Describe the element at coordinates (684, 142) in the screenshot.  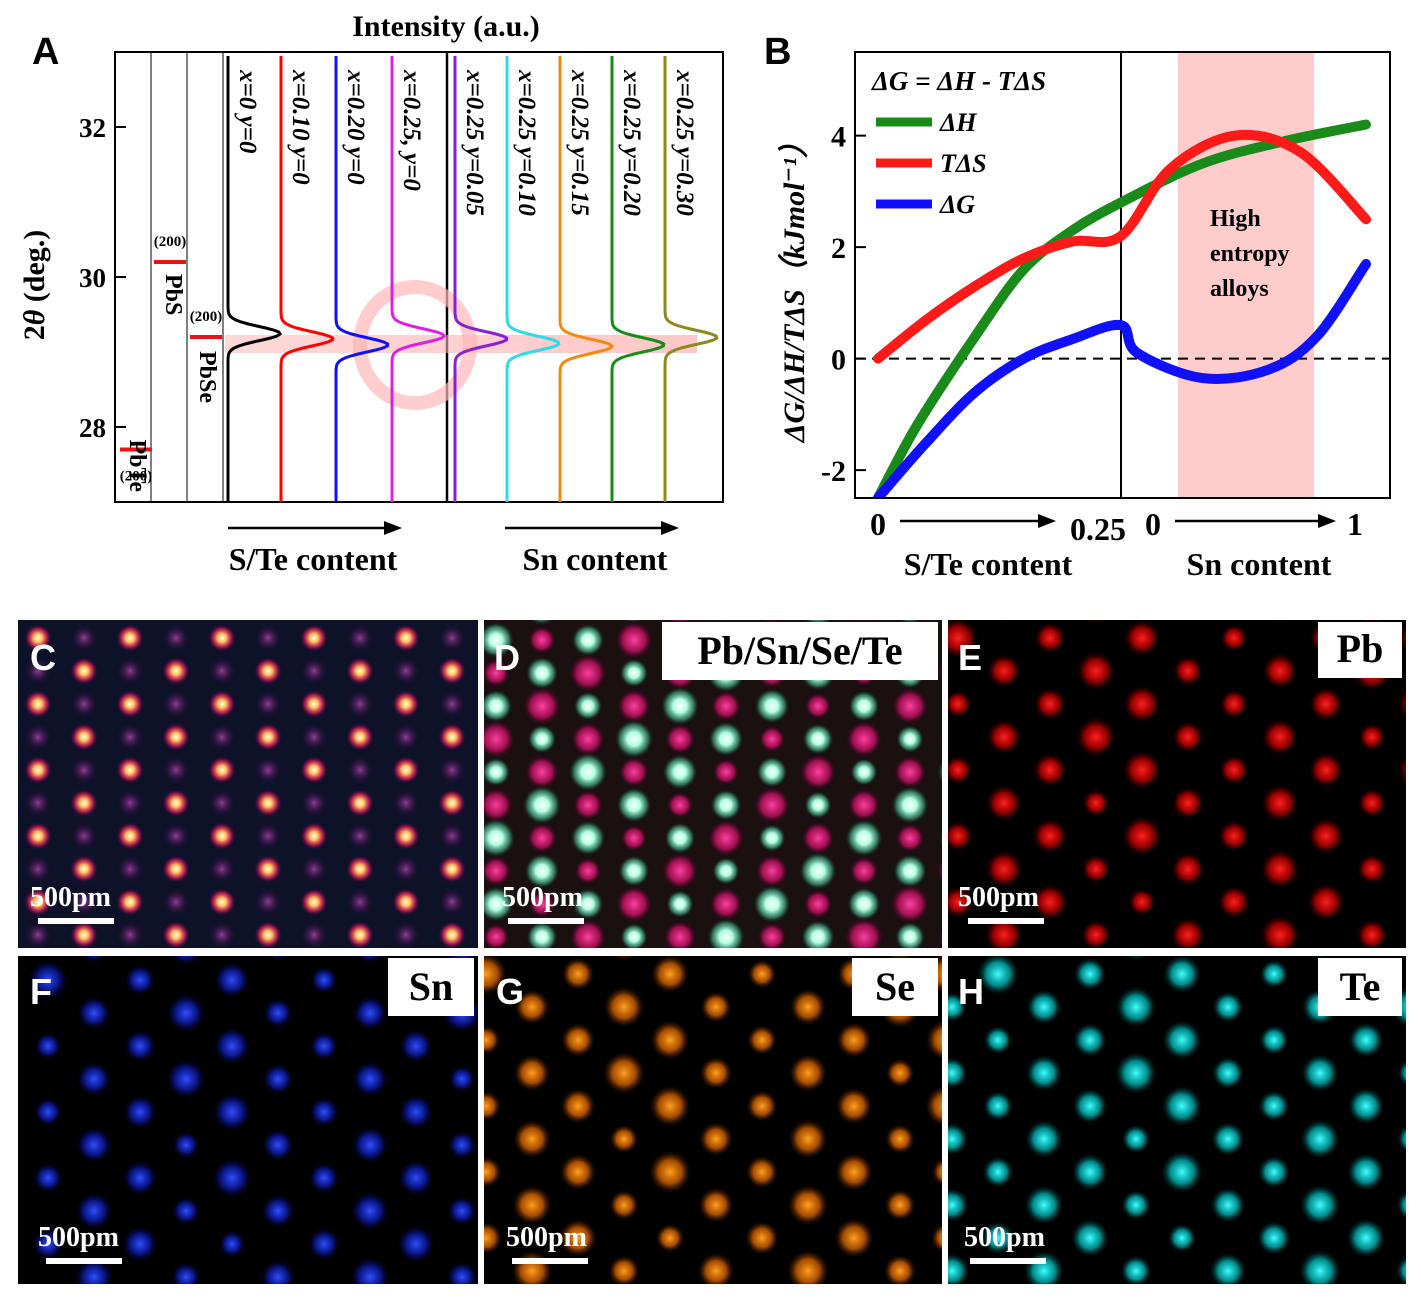
I see `panel-a-curve-label: x=0.25 y=0.30` at that location.